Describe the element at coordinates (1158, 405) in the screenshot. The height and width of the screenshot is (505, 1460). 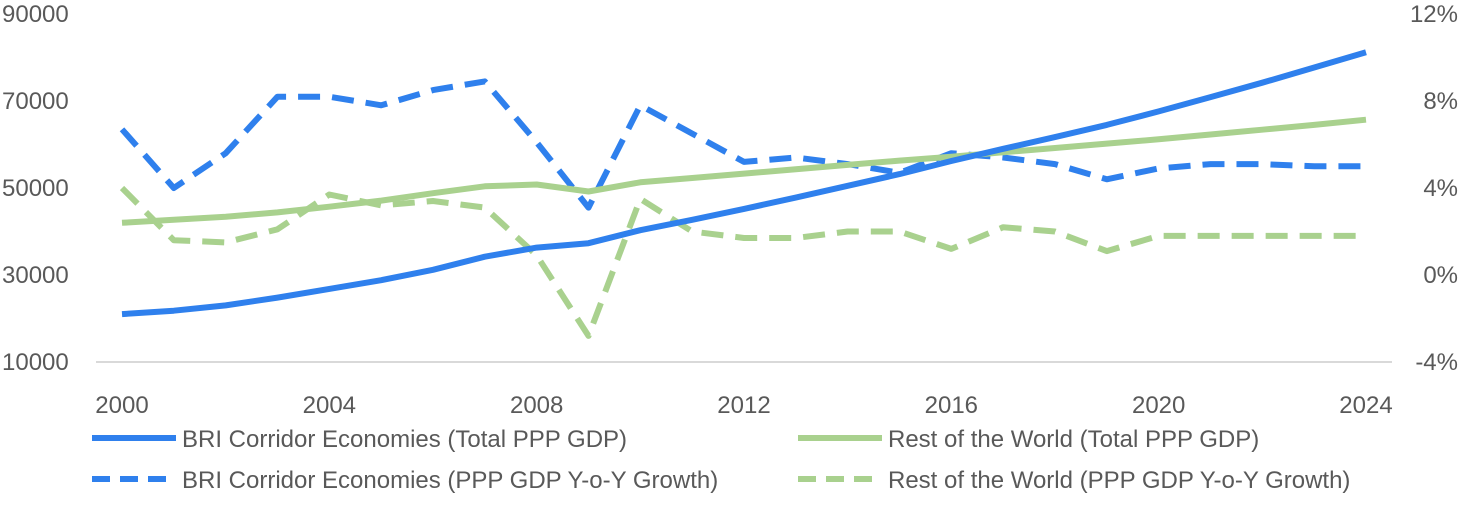
I see `x-tick-label: 2020` at that location.